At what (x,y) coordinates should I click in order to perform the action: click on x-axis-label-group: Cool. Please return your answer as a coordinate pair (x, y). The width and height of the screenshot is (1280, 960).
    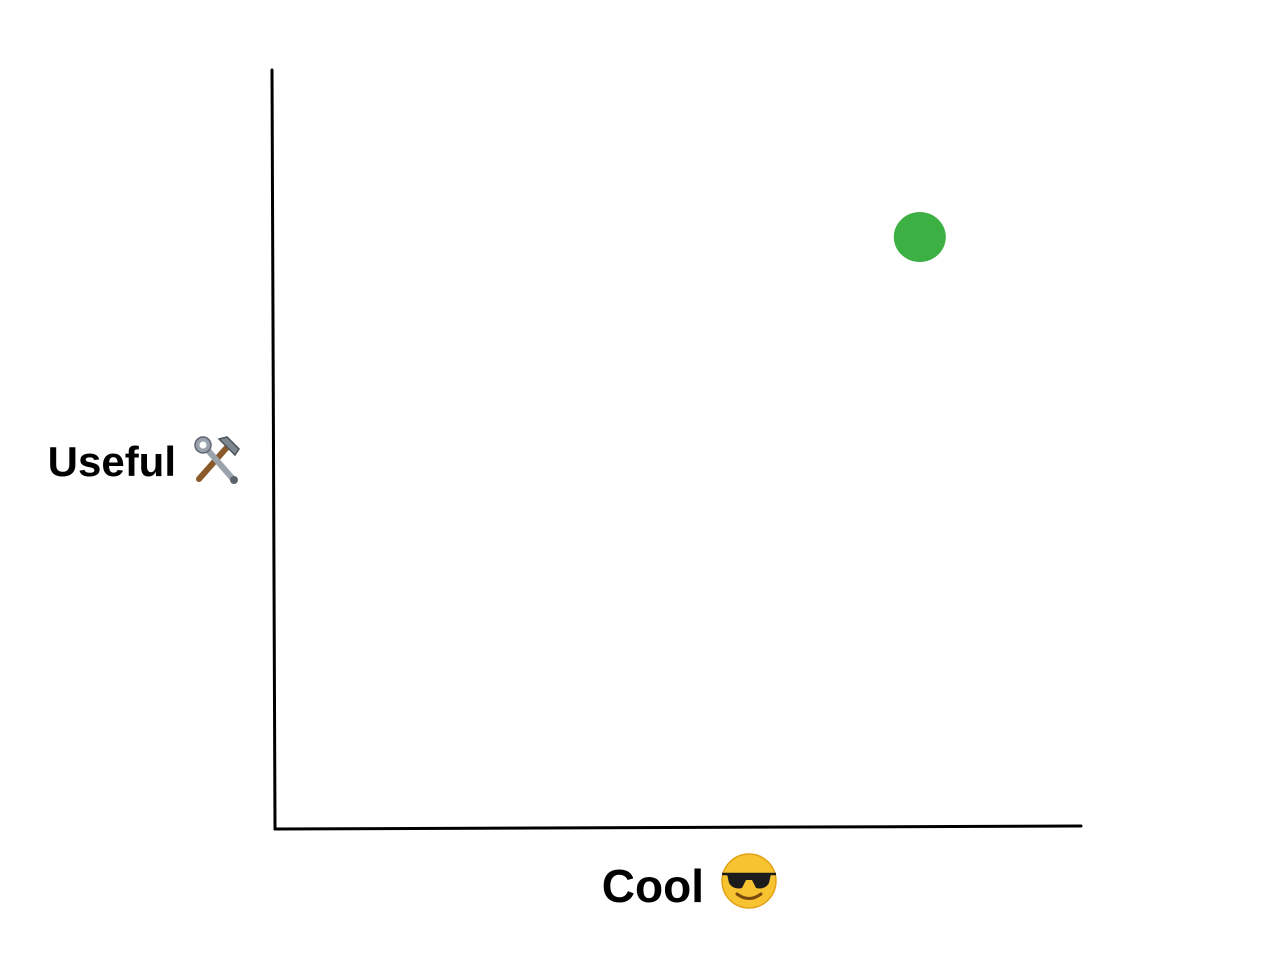
    Looking at the image, I should click on (689, 882).